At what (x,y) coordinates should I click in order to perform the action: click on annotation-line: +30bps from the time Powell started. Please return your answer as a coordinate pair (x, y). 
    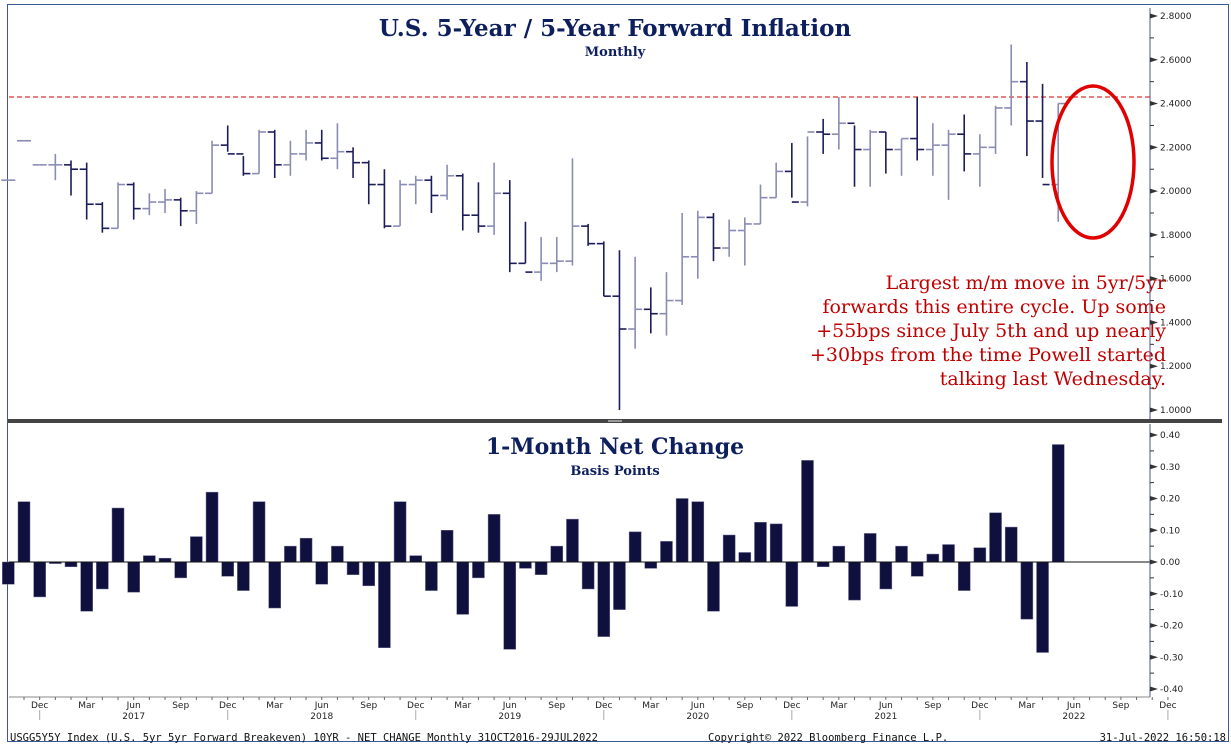
    Looking at the image, I should click on (988, 355).